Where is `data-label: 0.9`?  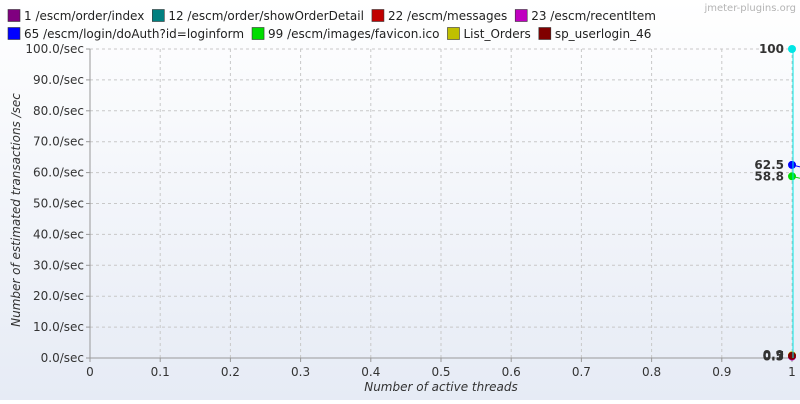
data-label: 0.9 is located at coordinates (773, 355).